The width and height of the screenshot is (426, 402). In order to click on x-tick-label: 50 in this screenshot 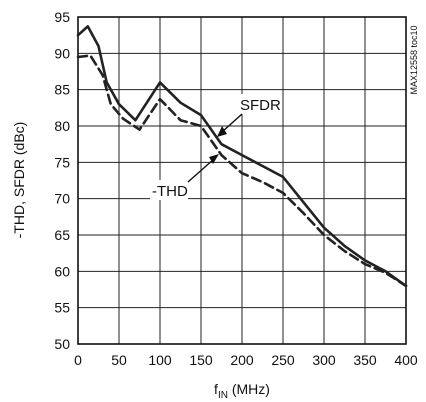, I will do `click(119, 360)`.